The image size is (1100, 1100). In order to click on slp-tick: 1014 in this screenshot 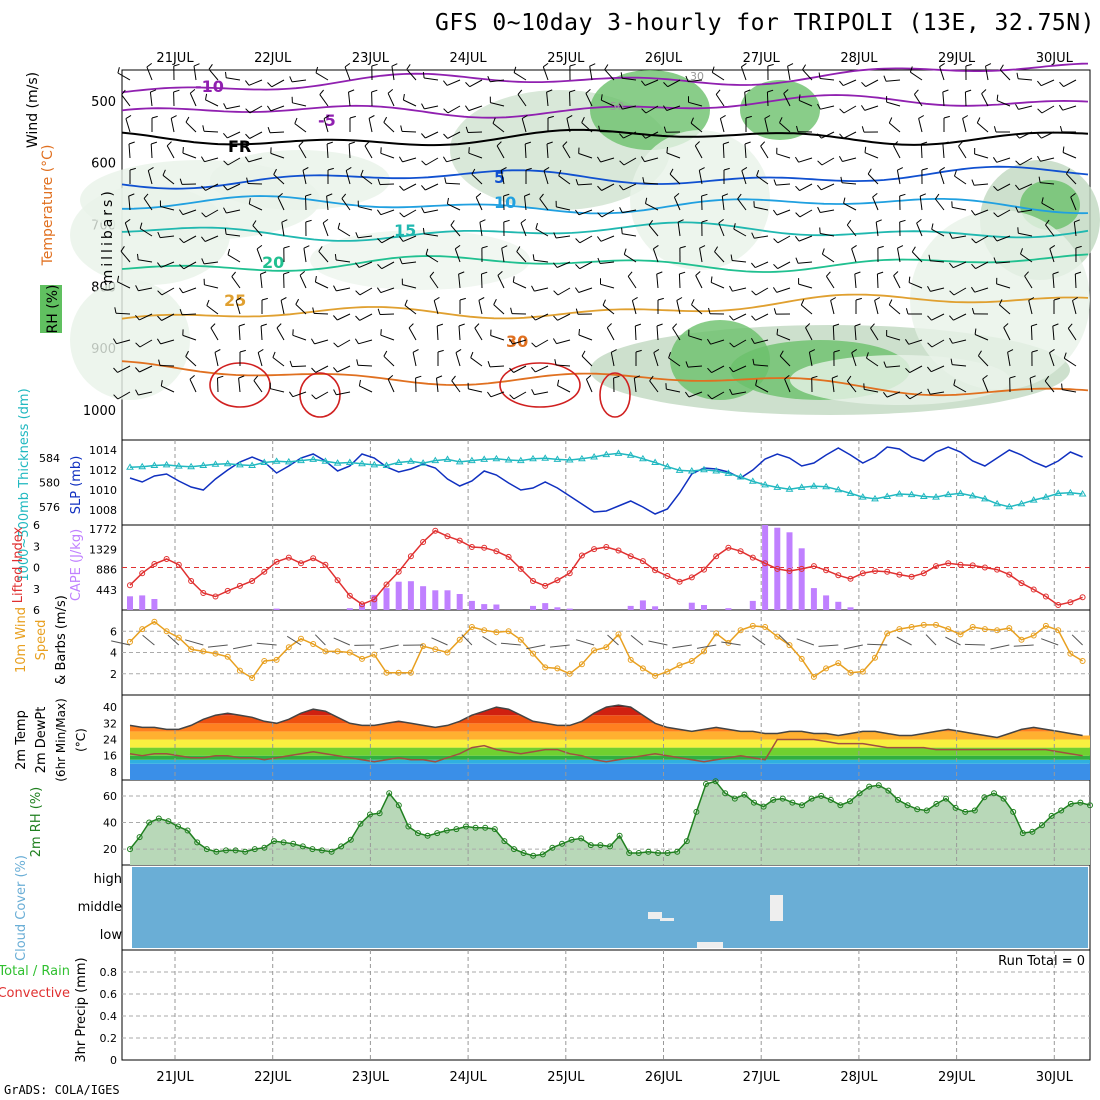, I will do `click(103, 450)`.